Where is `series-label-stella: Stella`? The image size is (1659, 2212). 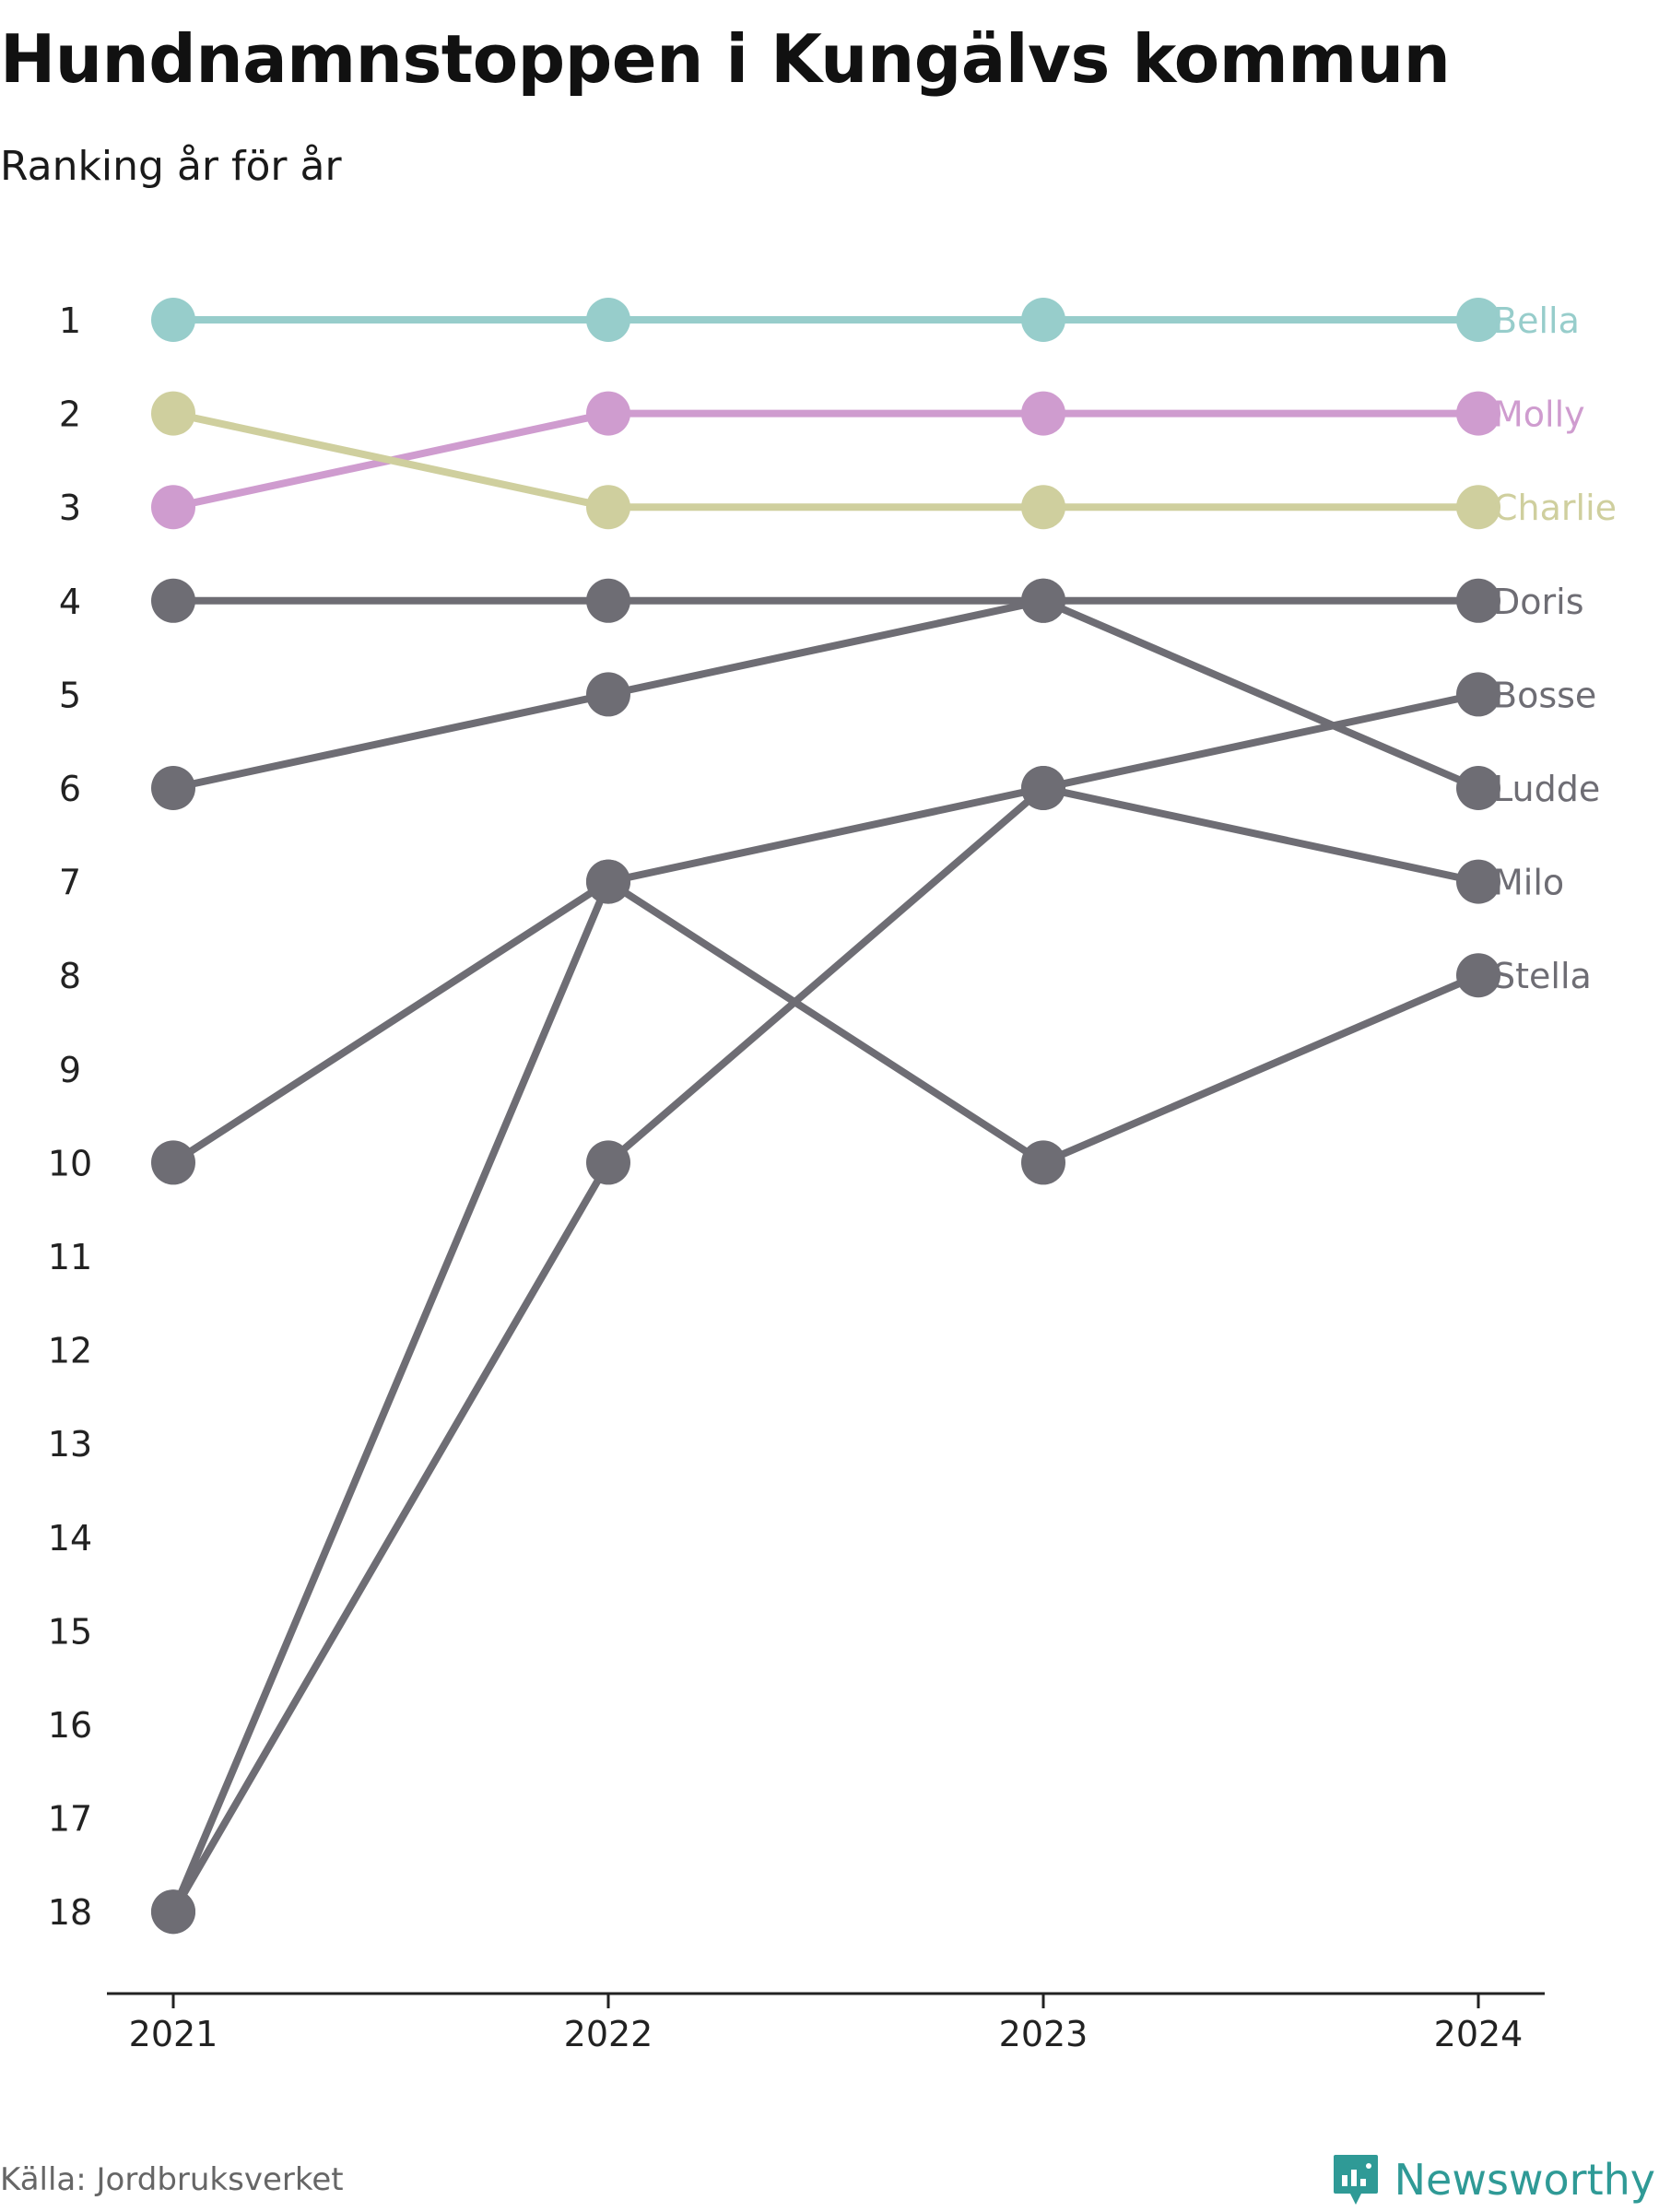 series-label-stella: Stella is located at coordinates (1542, 976).